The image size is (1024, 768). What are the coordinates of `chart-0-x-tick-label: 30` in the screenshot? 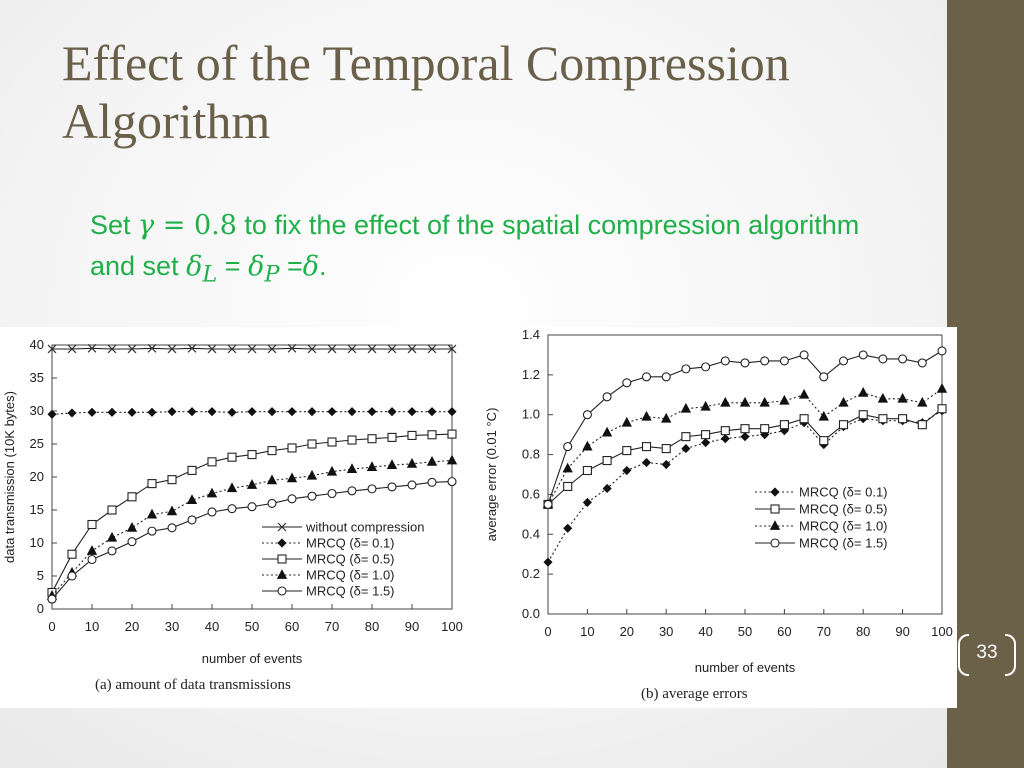 It's located at (172, 626).